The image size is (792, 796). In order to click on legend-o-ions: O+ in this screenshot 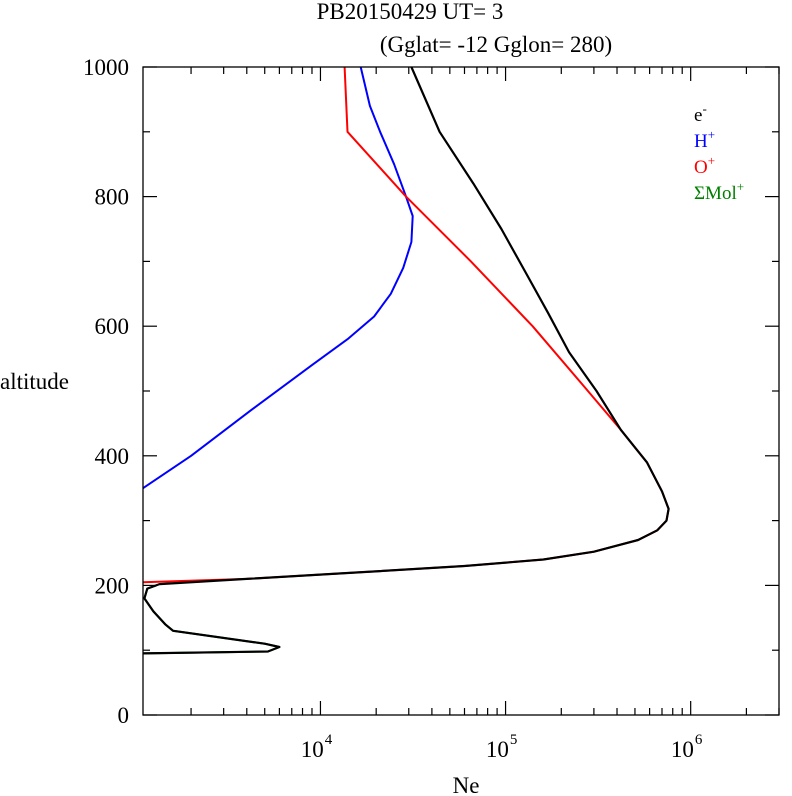, I will do `click(704, 165)`.